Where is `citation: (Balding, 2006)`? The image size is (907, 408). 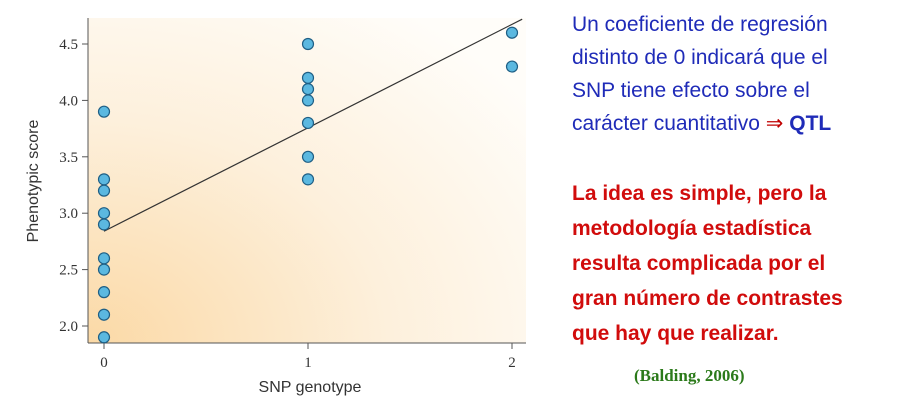 citation: (Balding, 2006) is located at coordinates (689, 375).